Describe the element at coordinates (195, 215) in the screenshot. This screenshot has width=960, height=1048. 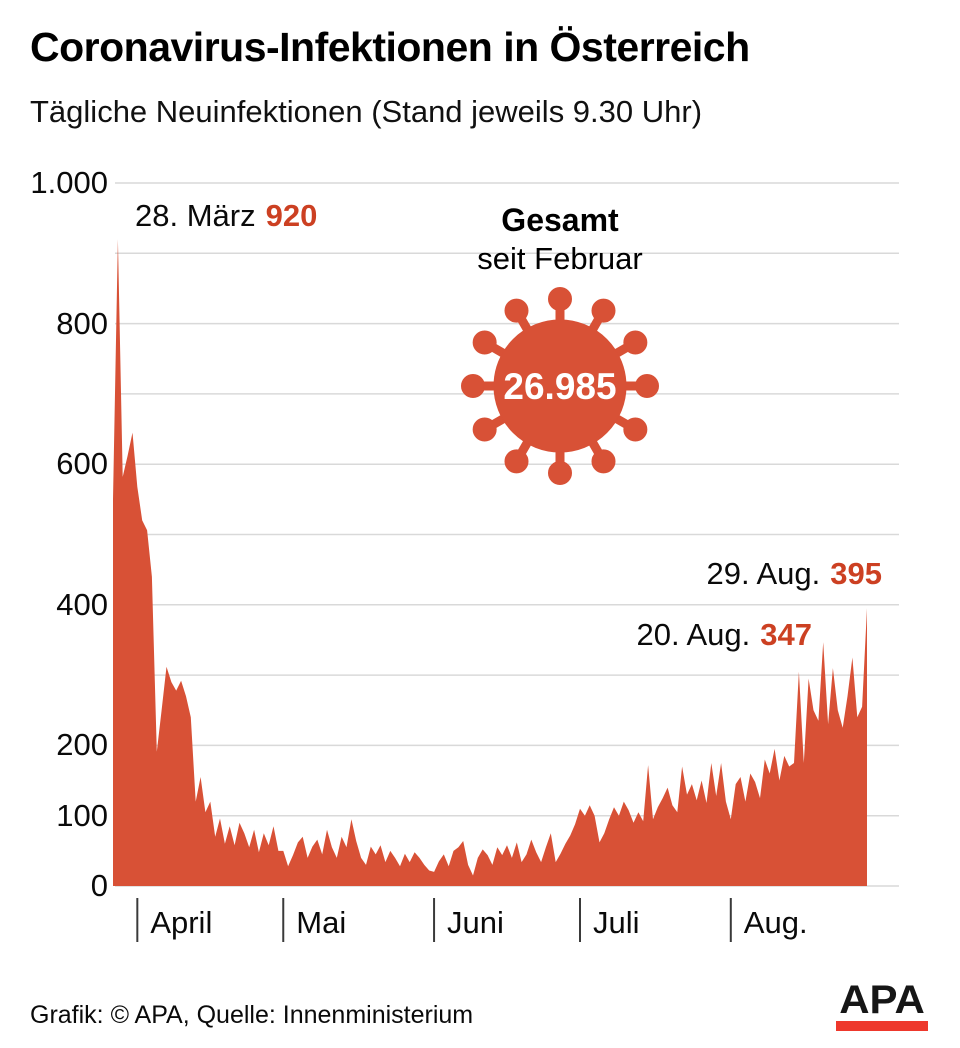
I see `annotation-peak-date: 28. März` at that location.